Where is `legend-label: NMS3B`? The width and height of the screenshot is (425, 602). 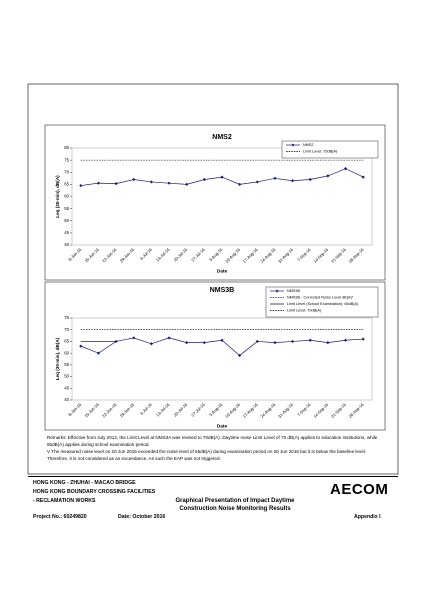
legend-label: NMS3B is located at coordinates (294, 291).